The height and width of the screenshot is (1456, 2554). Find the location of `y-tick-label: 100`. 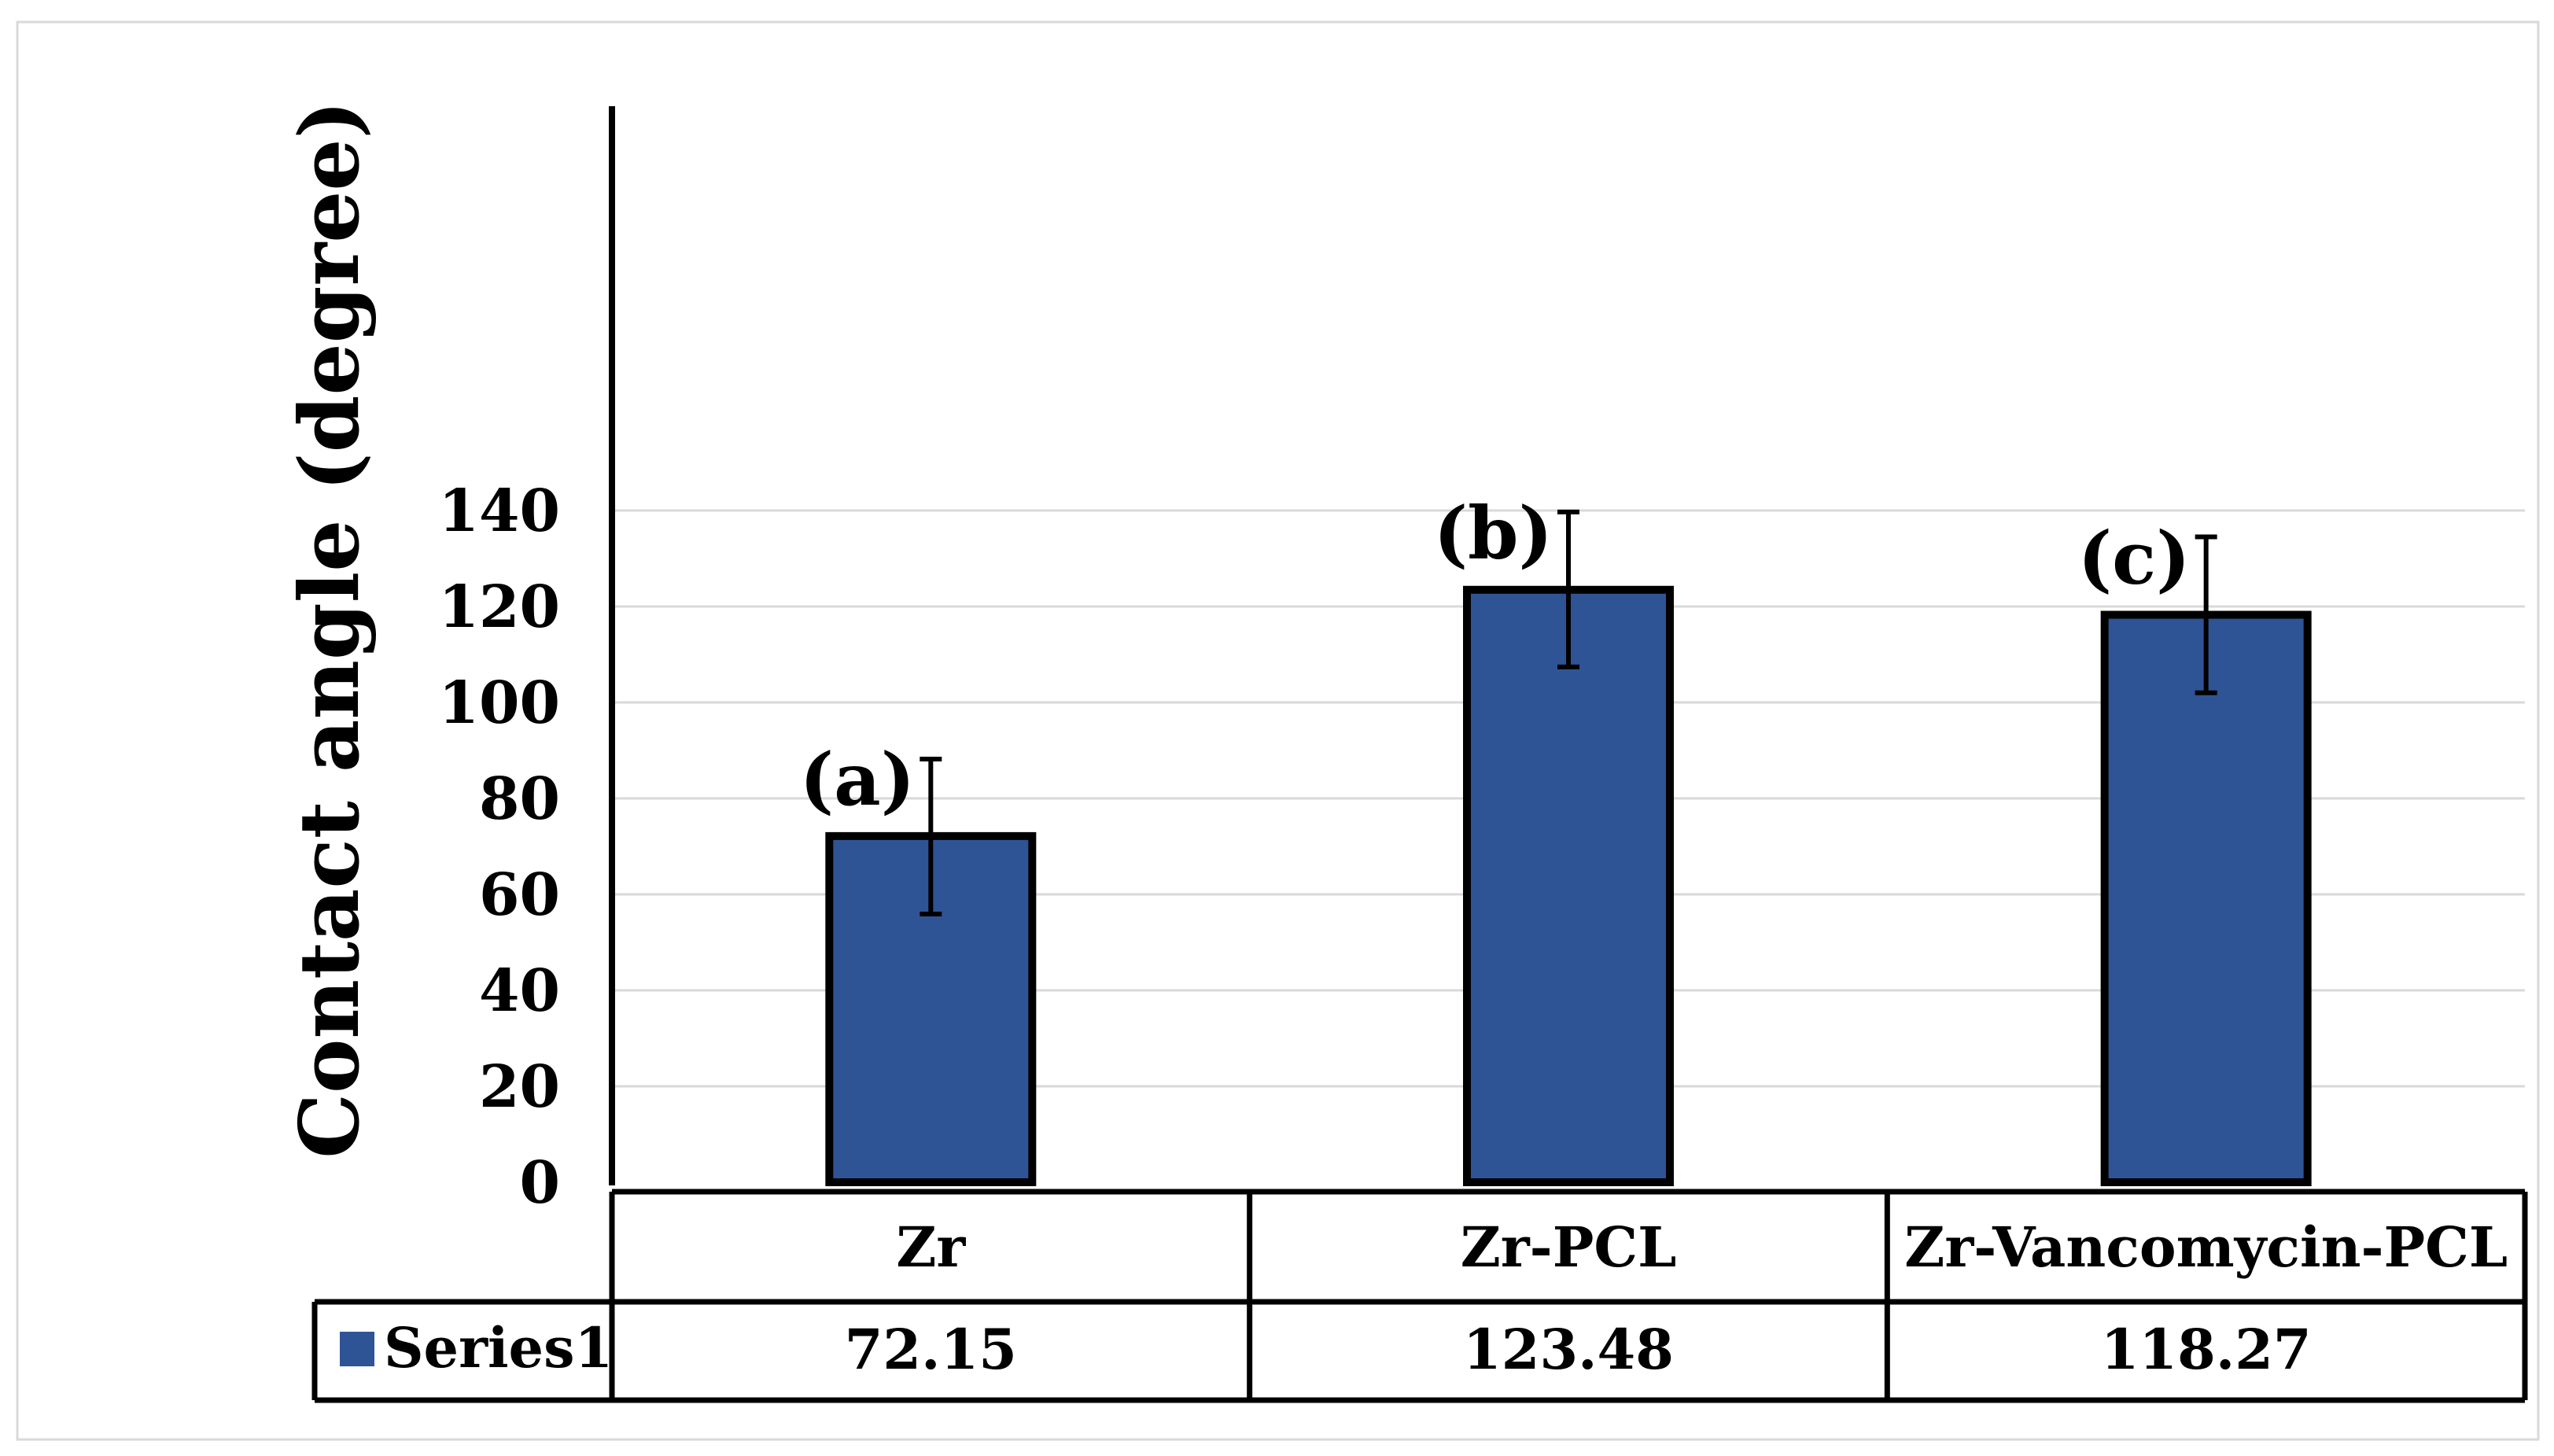

y-tick-label: 100 is located at coordinates (499, 703).